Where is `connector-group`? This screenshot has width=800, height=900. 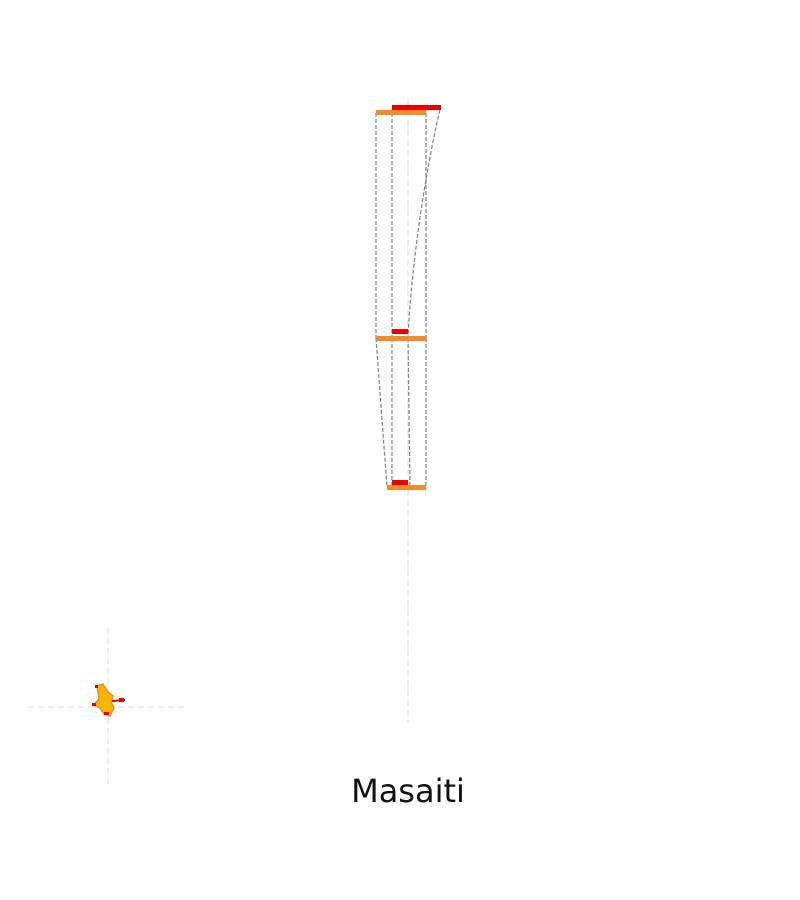 connector-group is located at coordinates (408, 298).